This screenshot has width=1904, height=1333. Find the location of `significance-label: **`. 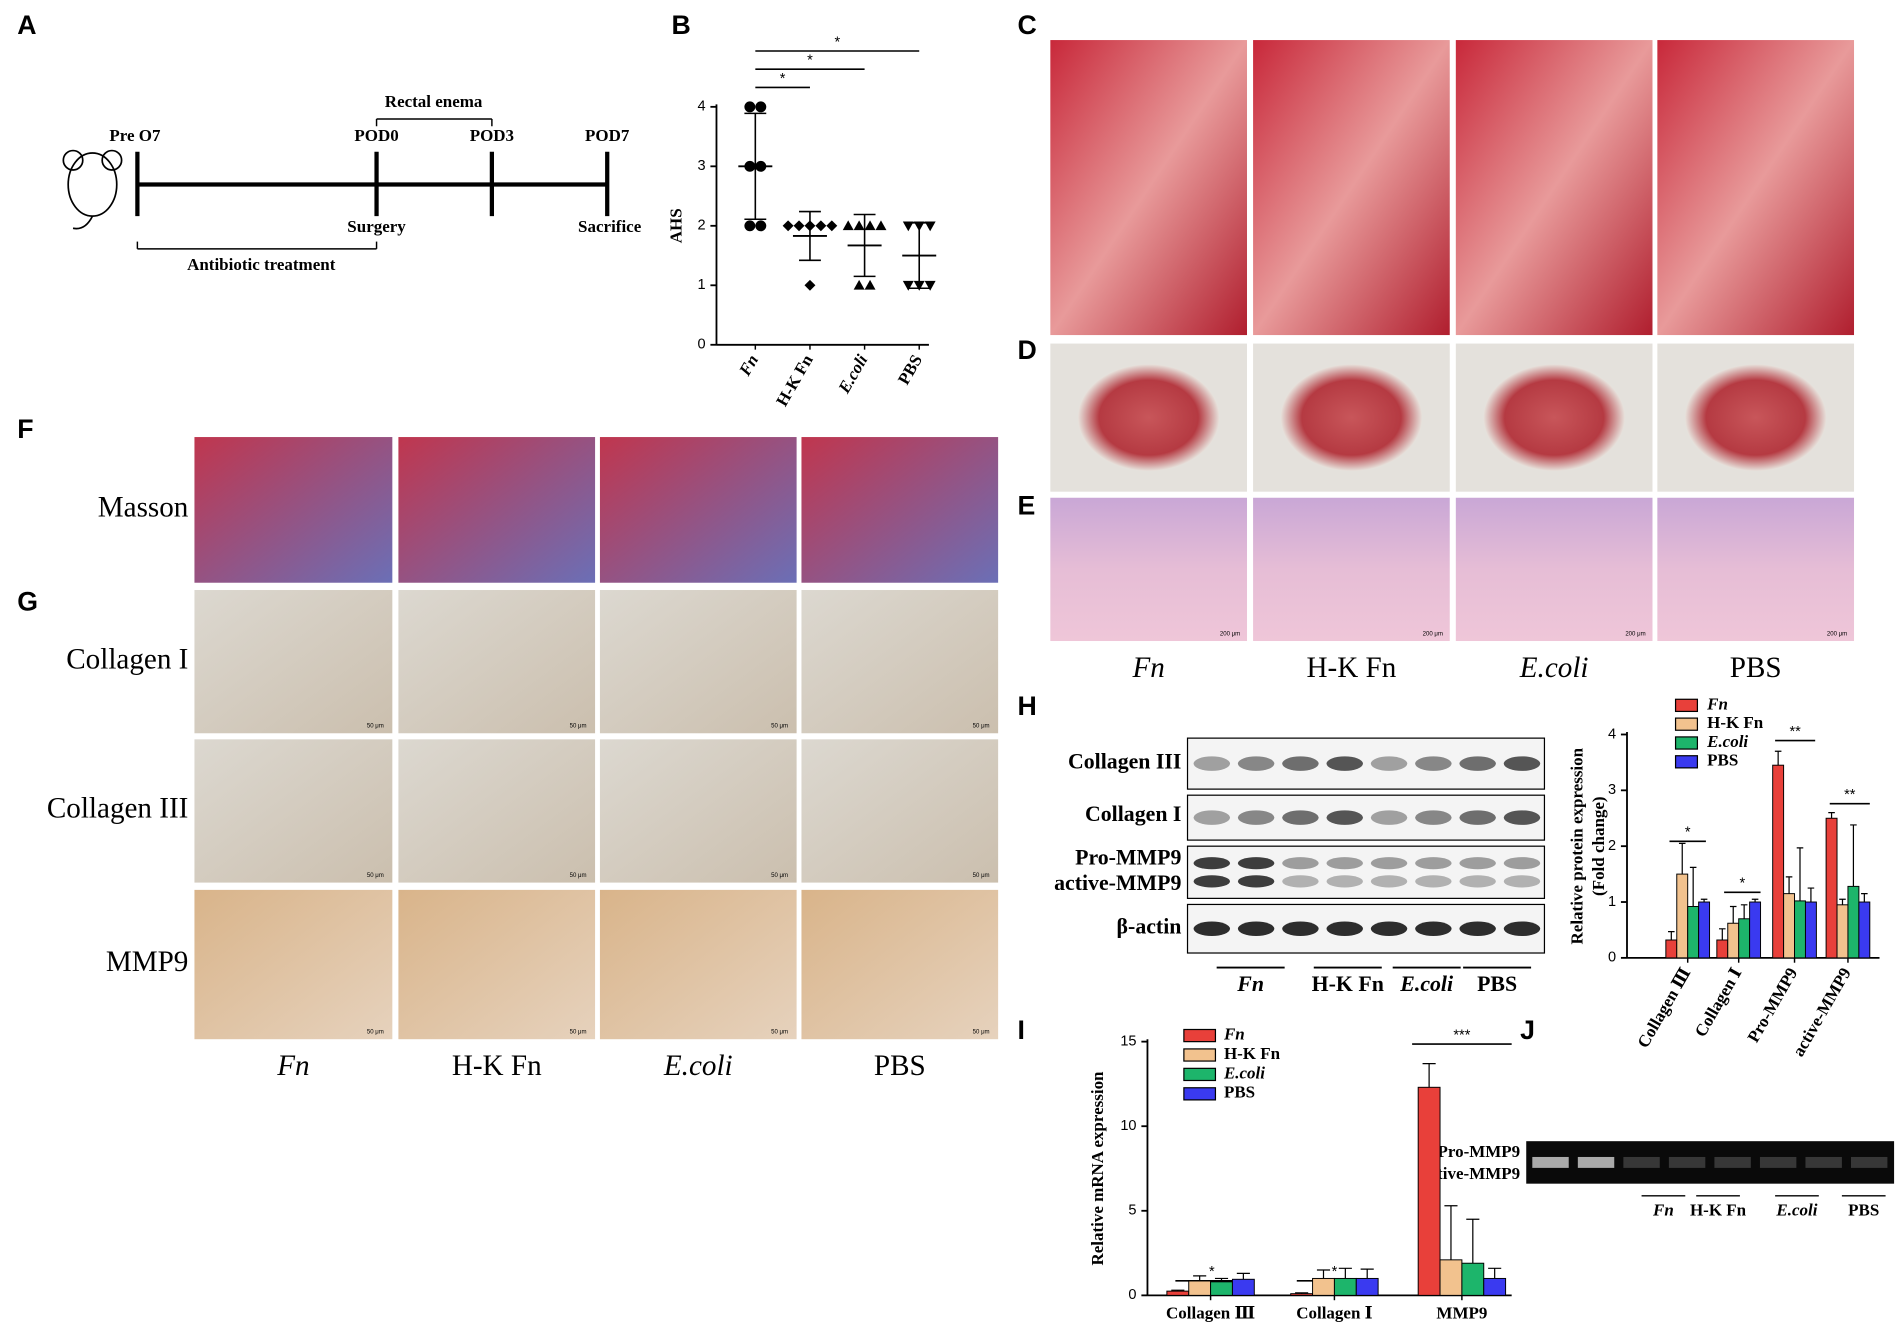

significance-label: ** is located at coordinates (1795, 732).